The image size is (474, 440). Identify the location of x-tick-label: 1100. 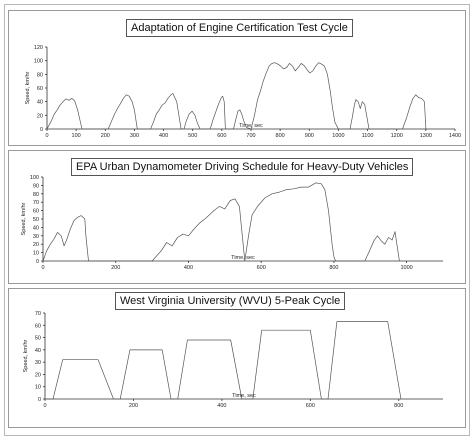
(368, 136).